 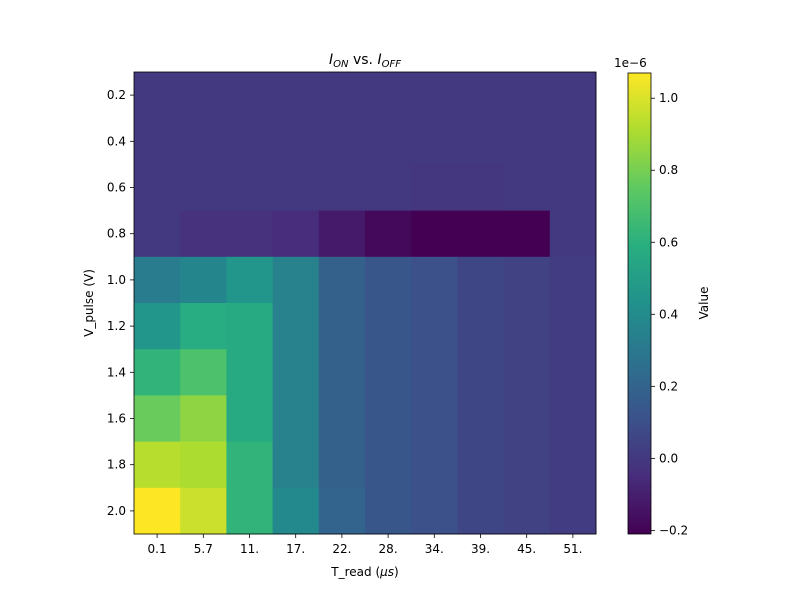 What do you see at coordinates (116, 188) in the screenshot?
I see `y-tick-label: 0.6` at bounding box center [116, 188].